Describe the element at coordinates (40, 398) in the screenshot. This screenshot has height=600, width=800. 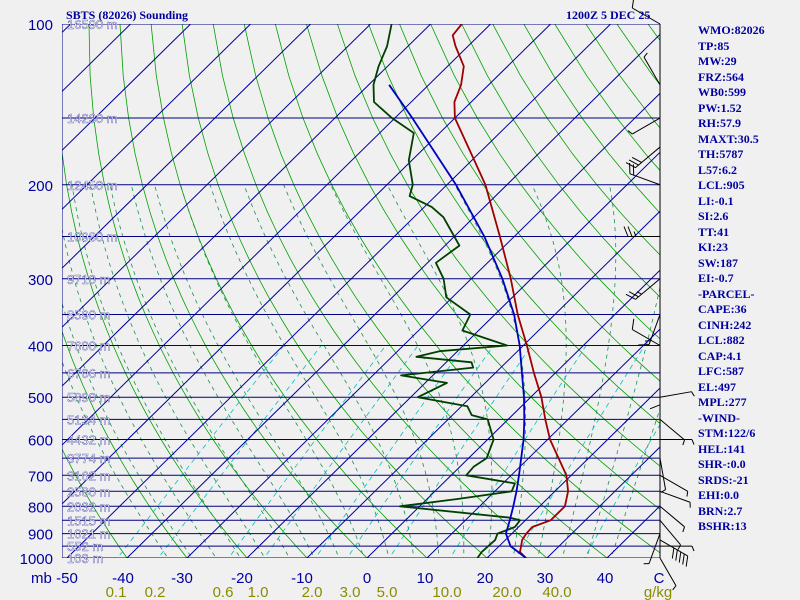
I see `pressure-label: 500` at that location.